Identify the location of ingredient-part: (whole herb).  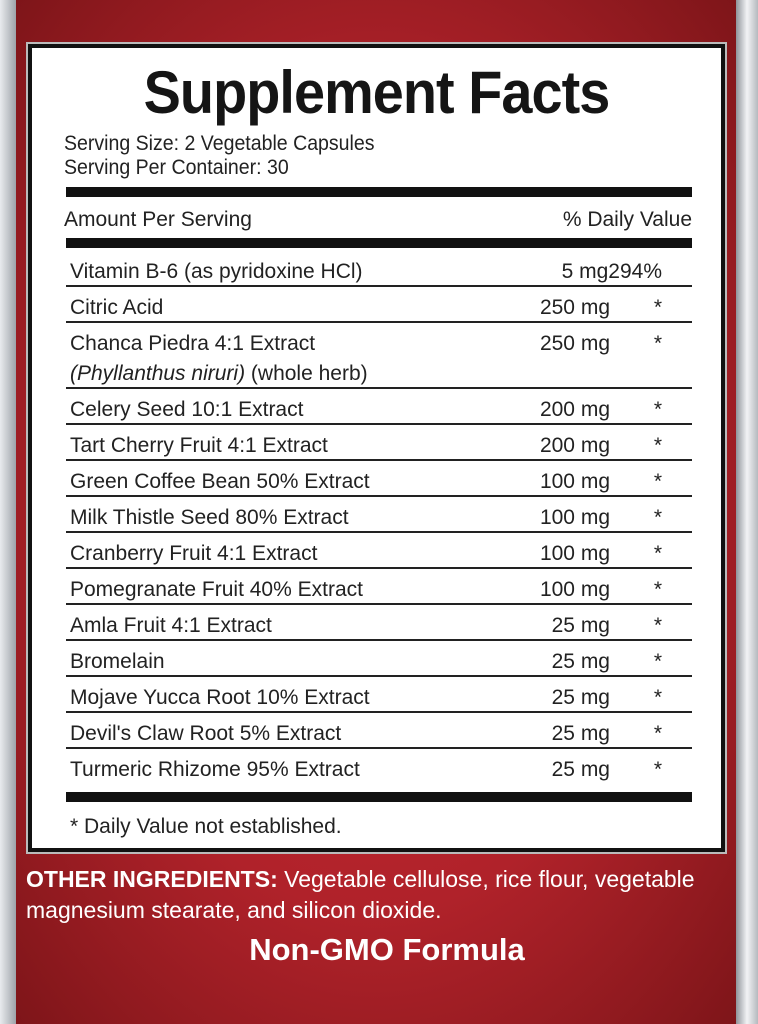
(306, 373).